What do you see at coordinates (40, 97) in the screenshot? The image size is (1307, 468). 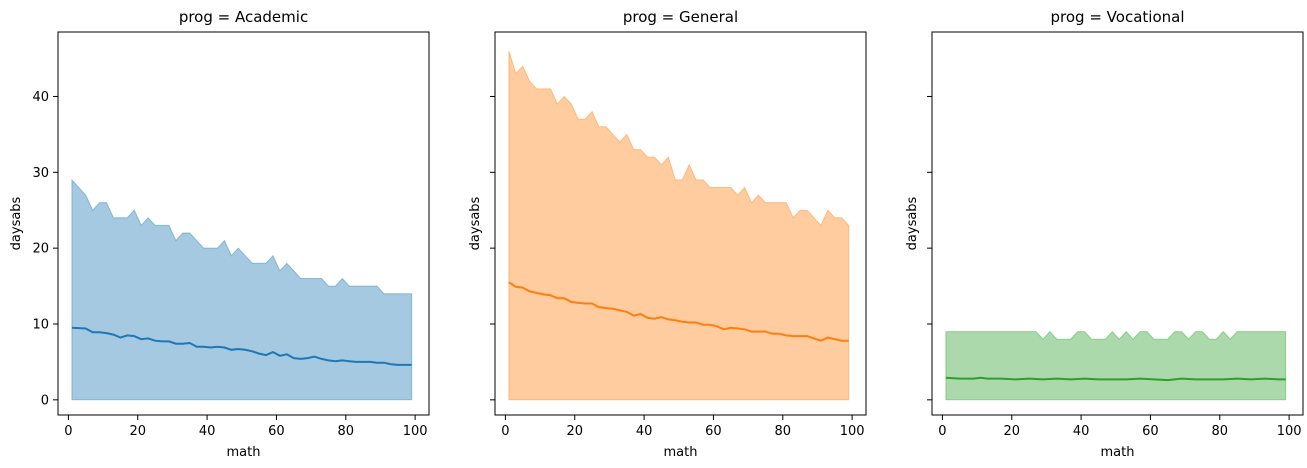 I see `y-tick-label: 40` at bounding box center [40, 97].